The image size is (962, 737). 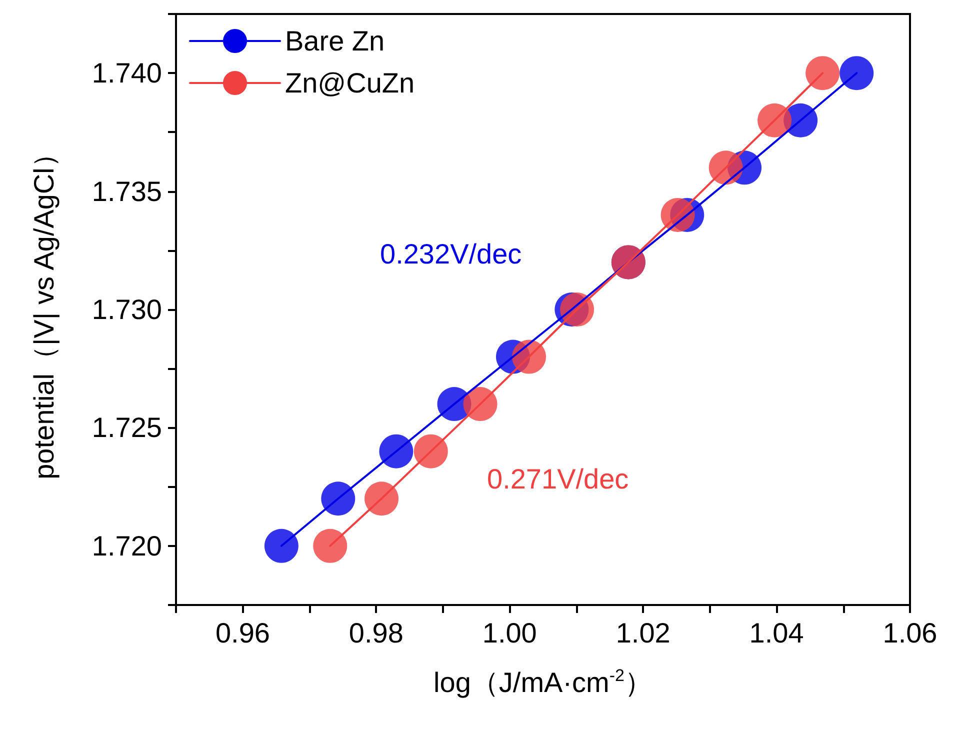 What do you see at coordinates (350, 83) in the screenshot?
I see `legend-label: Zn@CuZn` at bounding box center [350, 83].